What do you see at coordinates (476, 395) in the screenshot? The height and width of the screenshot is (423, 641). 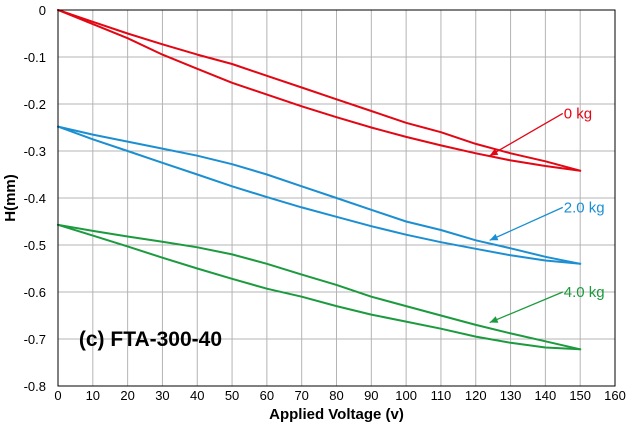 I see `x-tick-label: 120` at bounding box center [476, 395].